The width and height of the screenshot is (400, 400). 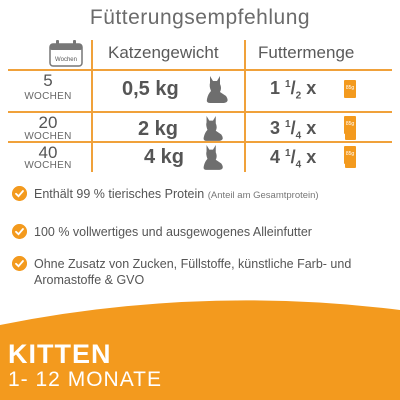 I want to click on product-title: KITTEN, so click(x=60, y=354).